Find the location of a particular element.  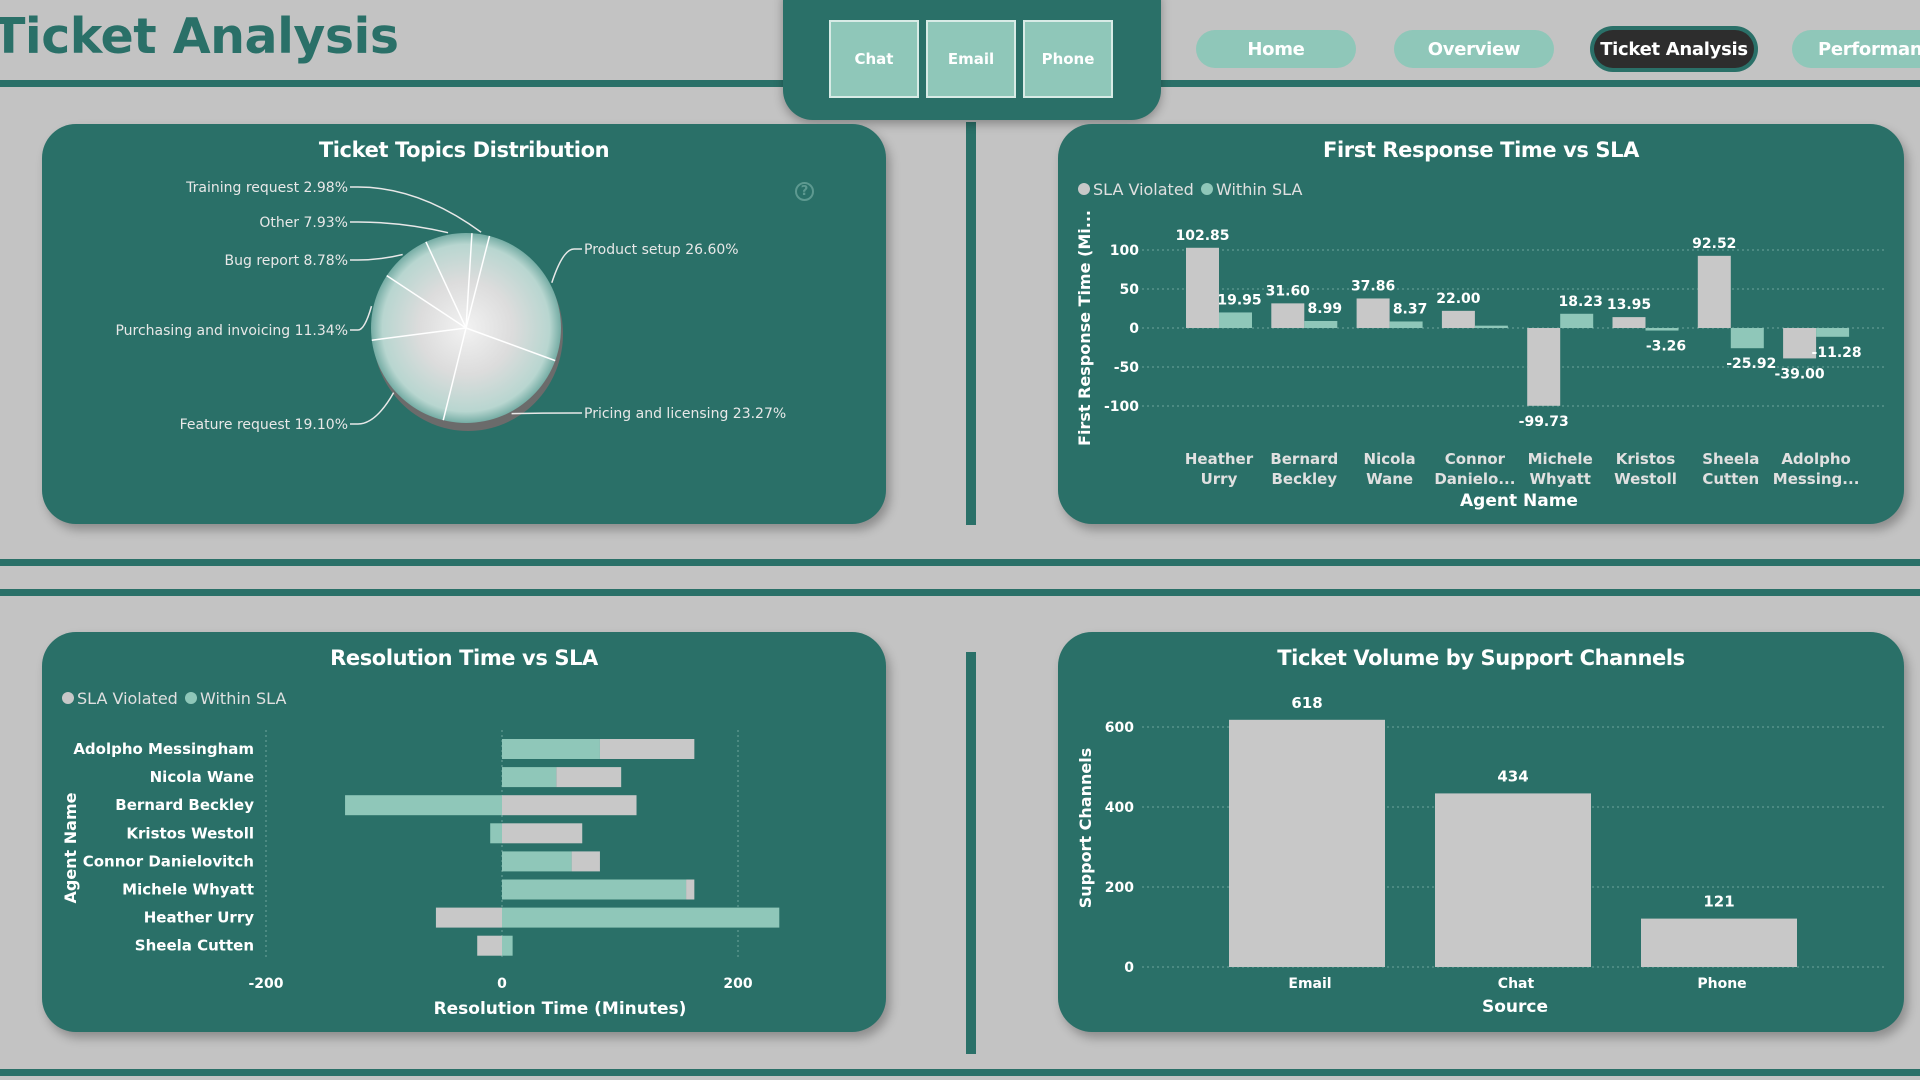

nav-overview-button: Overview is located at coordinates (1474, 49).